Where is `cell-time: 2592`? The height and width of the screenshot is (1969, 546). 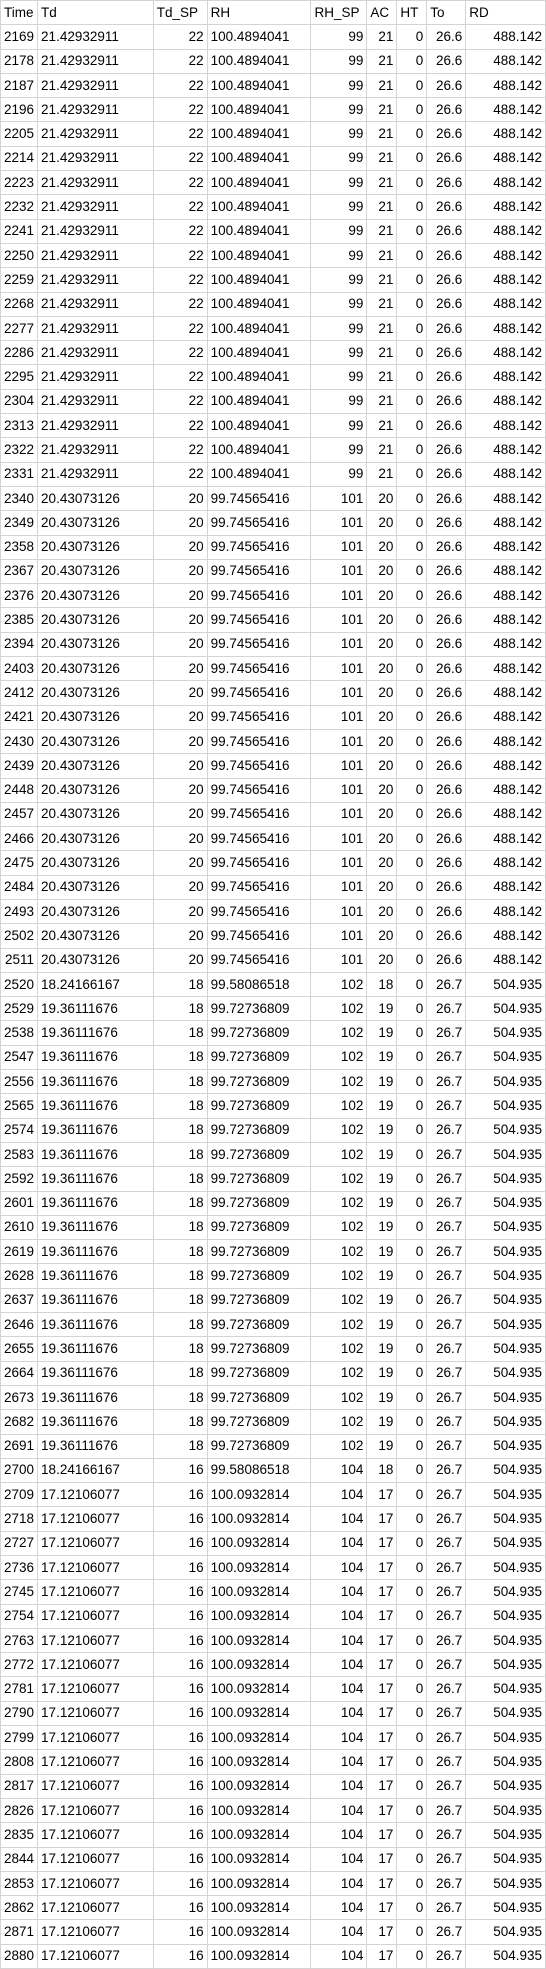 cell-time: 2592 is located at coordinates (19, 1179).